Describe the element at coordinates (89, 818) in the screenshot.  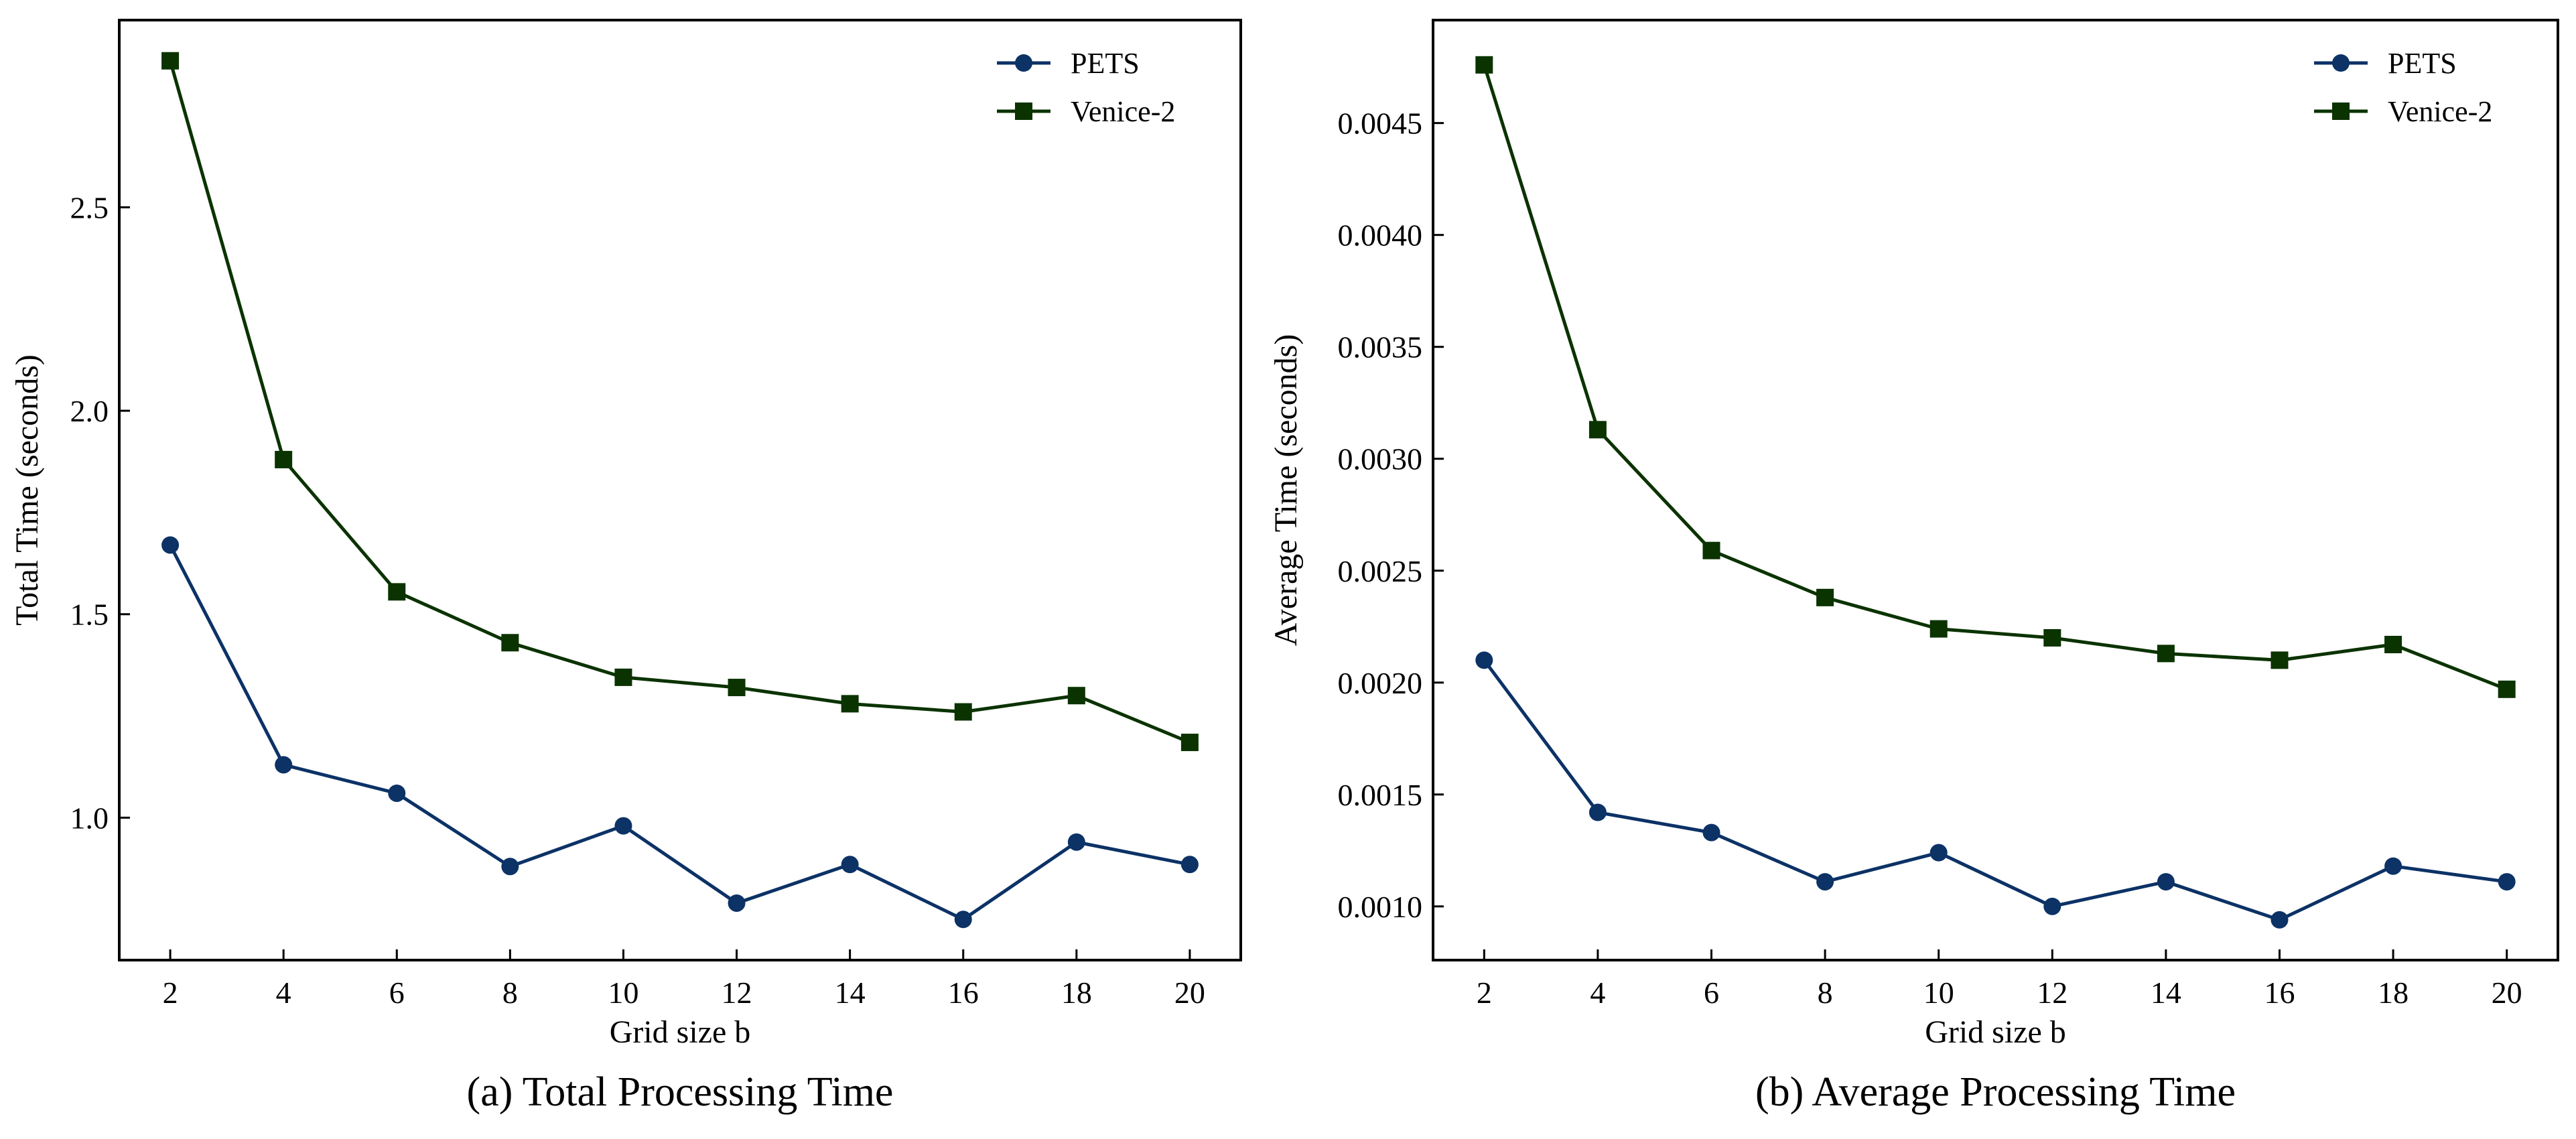
I see `y-tick-label: 1.0` at that location.